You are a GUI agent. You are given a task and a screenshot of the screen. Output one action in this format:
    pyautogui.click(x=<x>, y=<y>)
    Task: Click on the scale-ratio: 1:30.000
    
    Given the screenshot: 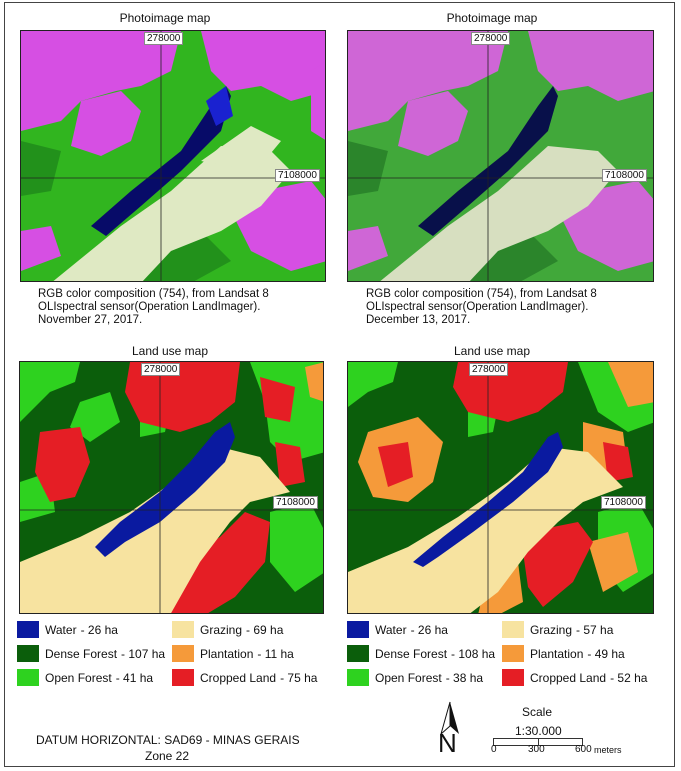 What is the action you would take?
    pyautogui.click(x=538, y=731)
    